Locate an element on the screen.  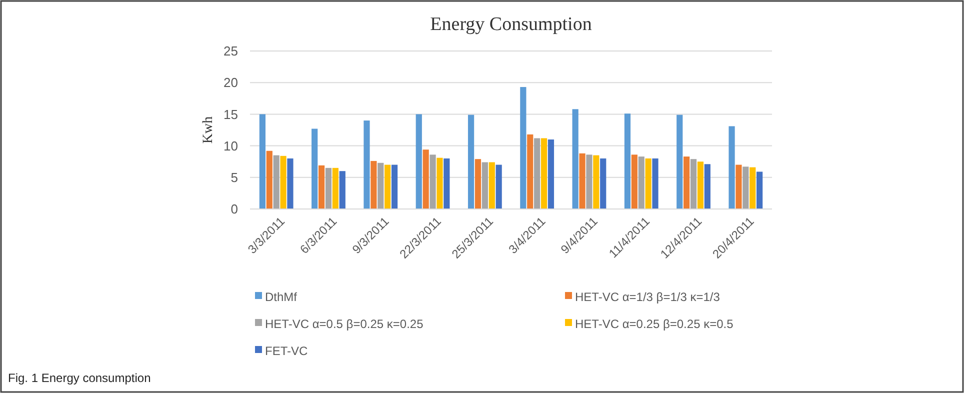
y-tick-label: 5 is located at coordinates (234, 177).